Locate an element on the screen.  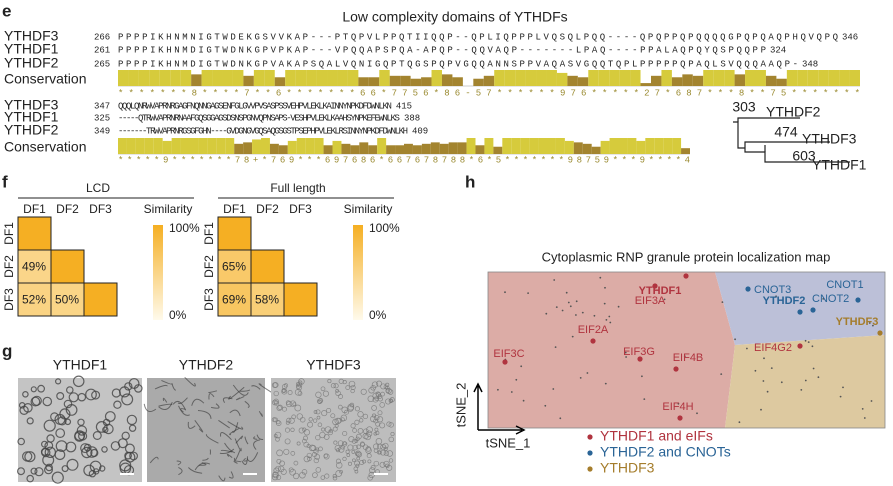
legend-tick-label: 100% is located at coordinates (184, 228).